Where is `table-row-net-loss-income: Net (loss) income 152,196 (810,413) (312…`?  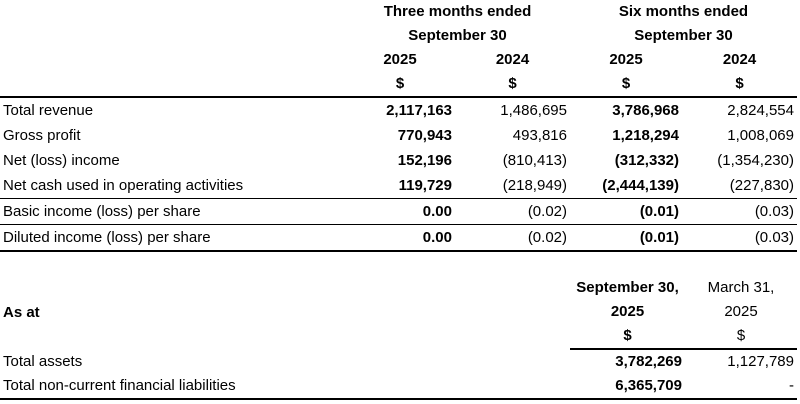 table-row-net-loss-income: Net (loss) income 152,196 (810,413) (312… is located at coordinates (398, 160).